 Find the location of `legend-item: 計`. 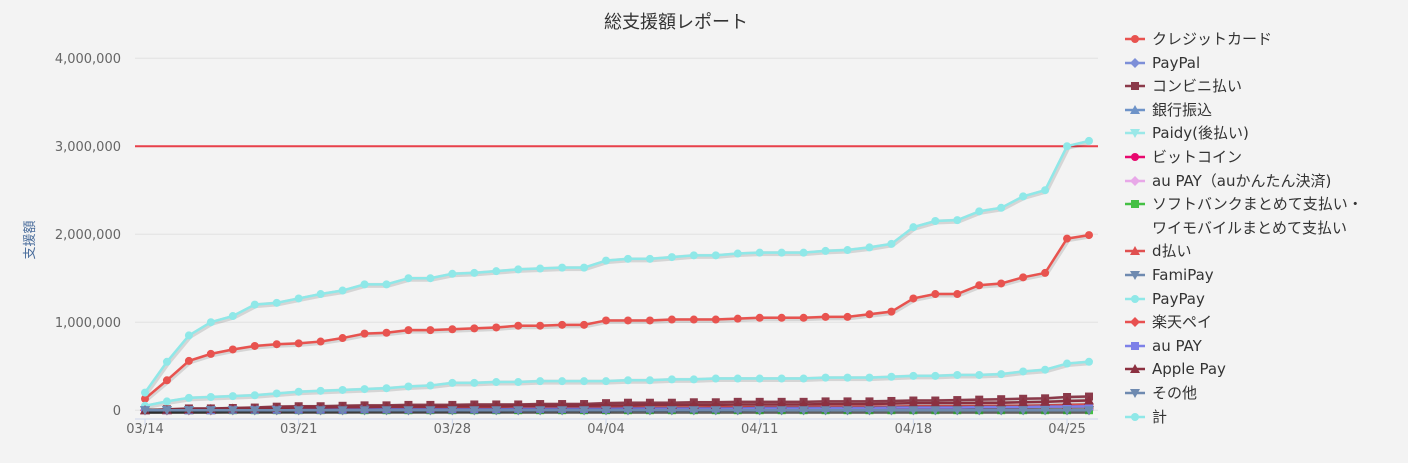

legend-item: 計 is located at coordinates (1264, 418).